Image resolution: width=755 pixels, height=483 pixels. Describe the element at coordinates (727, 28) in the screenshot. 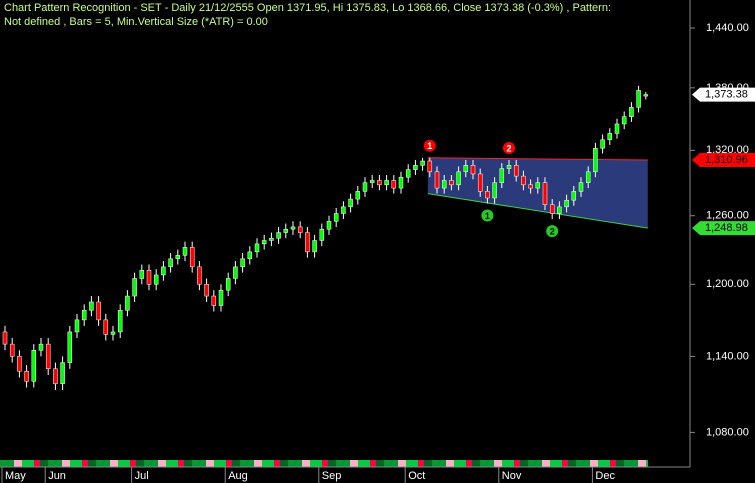

I see `y-tick-label: 1,440.00` at that location.